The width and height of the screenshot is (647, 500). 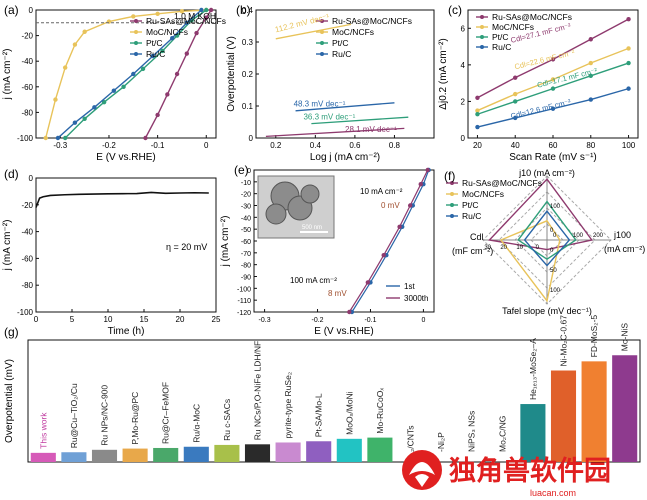 What do you see at coordinates (319, 415) in the screenshot?
I see `bar-category-label: Pt-SA/Mo-L` at bounding box center [319, 415].